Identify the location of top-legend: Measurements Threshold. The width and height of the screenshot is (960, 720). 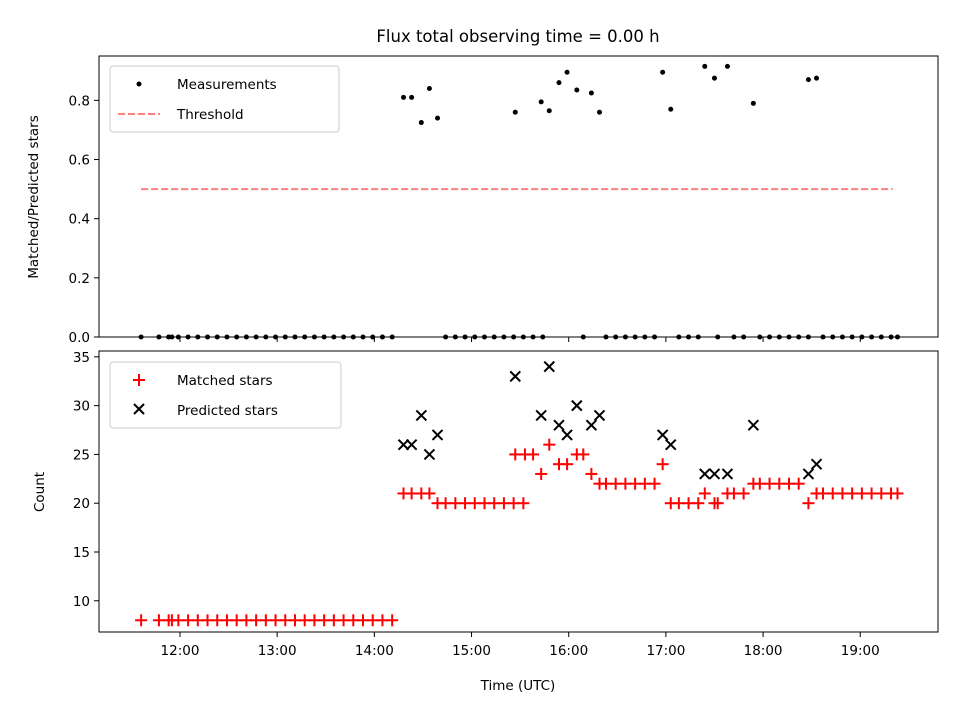
(224, 99).